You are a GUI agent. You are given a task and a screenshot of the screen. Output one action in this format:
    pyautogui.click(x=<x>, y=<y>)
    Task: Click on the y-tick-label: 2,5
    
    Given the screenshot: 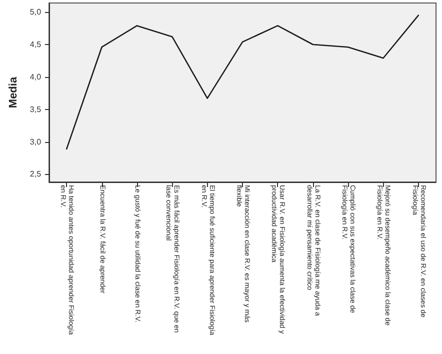 What is the action you would take?
    pyautogui.click(x=36, y=174)
    